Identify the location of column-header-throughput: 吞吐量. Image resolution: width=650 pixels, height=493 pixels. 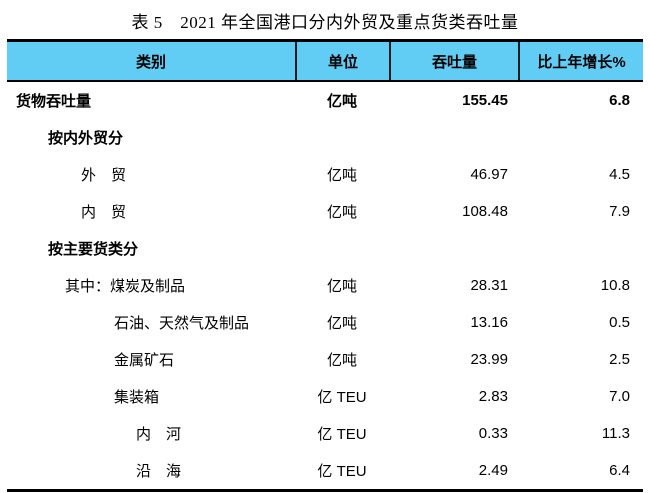
(453, 61).